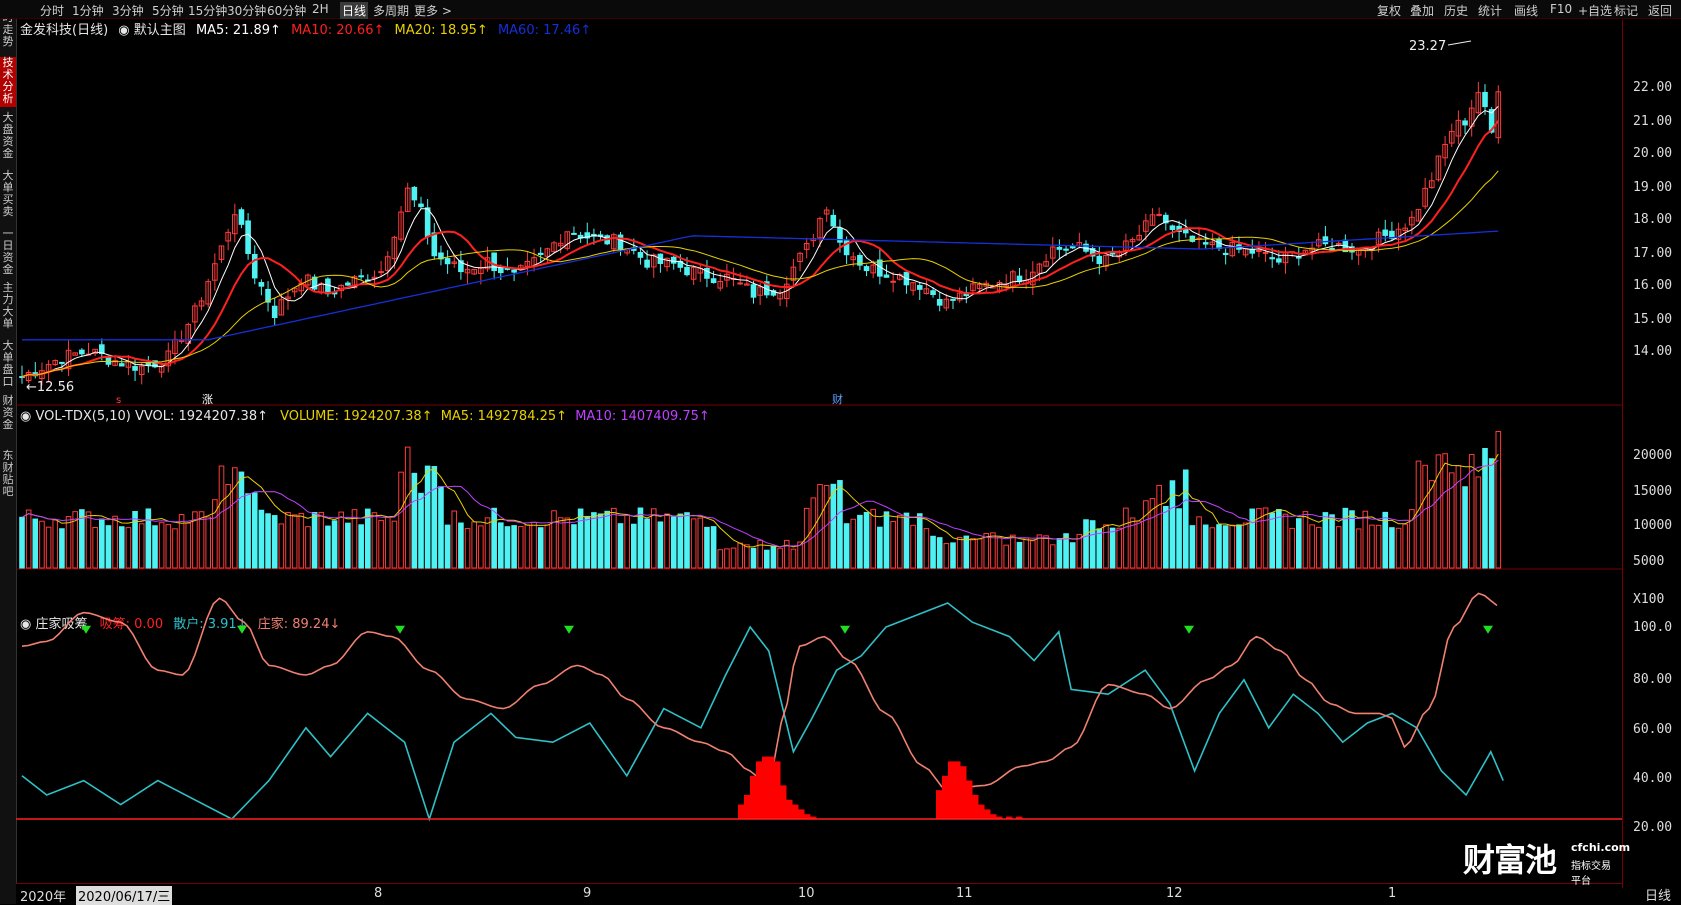 This screenshot has width=1681, height=905. Describe the element at coordinates (1456, 11) in the screenshot. I see `tool-button-2: 历史` at that location.